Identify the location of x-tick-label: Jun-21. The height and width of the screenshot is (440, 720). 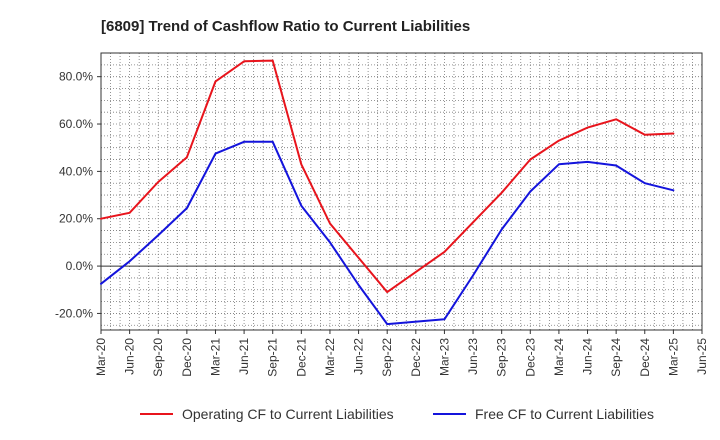
(244, 356).